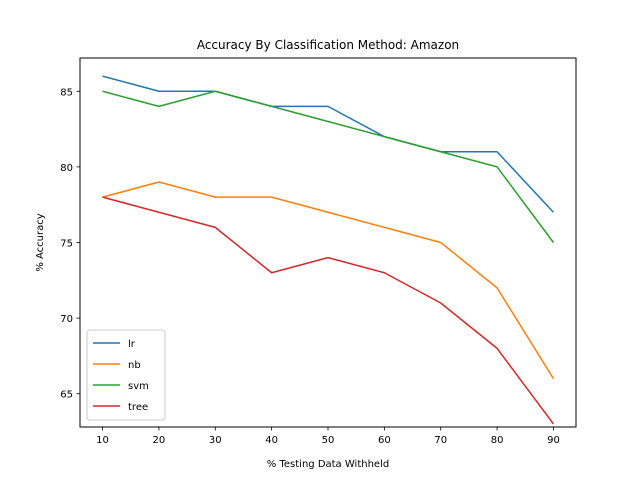 The height and width of the screenshot is (480, 640). What do you see at coordinates (132, 344) in the screenshot?
I see `legend-label-lr: lr` at bounding box center [132, 344].